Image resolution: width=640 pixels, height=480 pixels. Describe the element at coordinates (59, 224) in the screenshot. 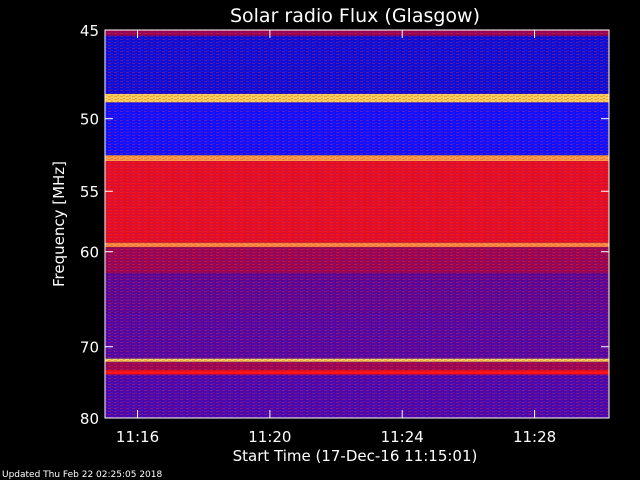

I see `y-axis-label: Frequency [MHz]` at that location.